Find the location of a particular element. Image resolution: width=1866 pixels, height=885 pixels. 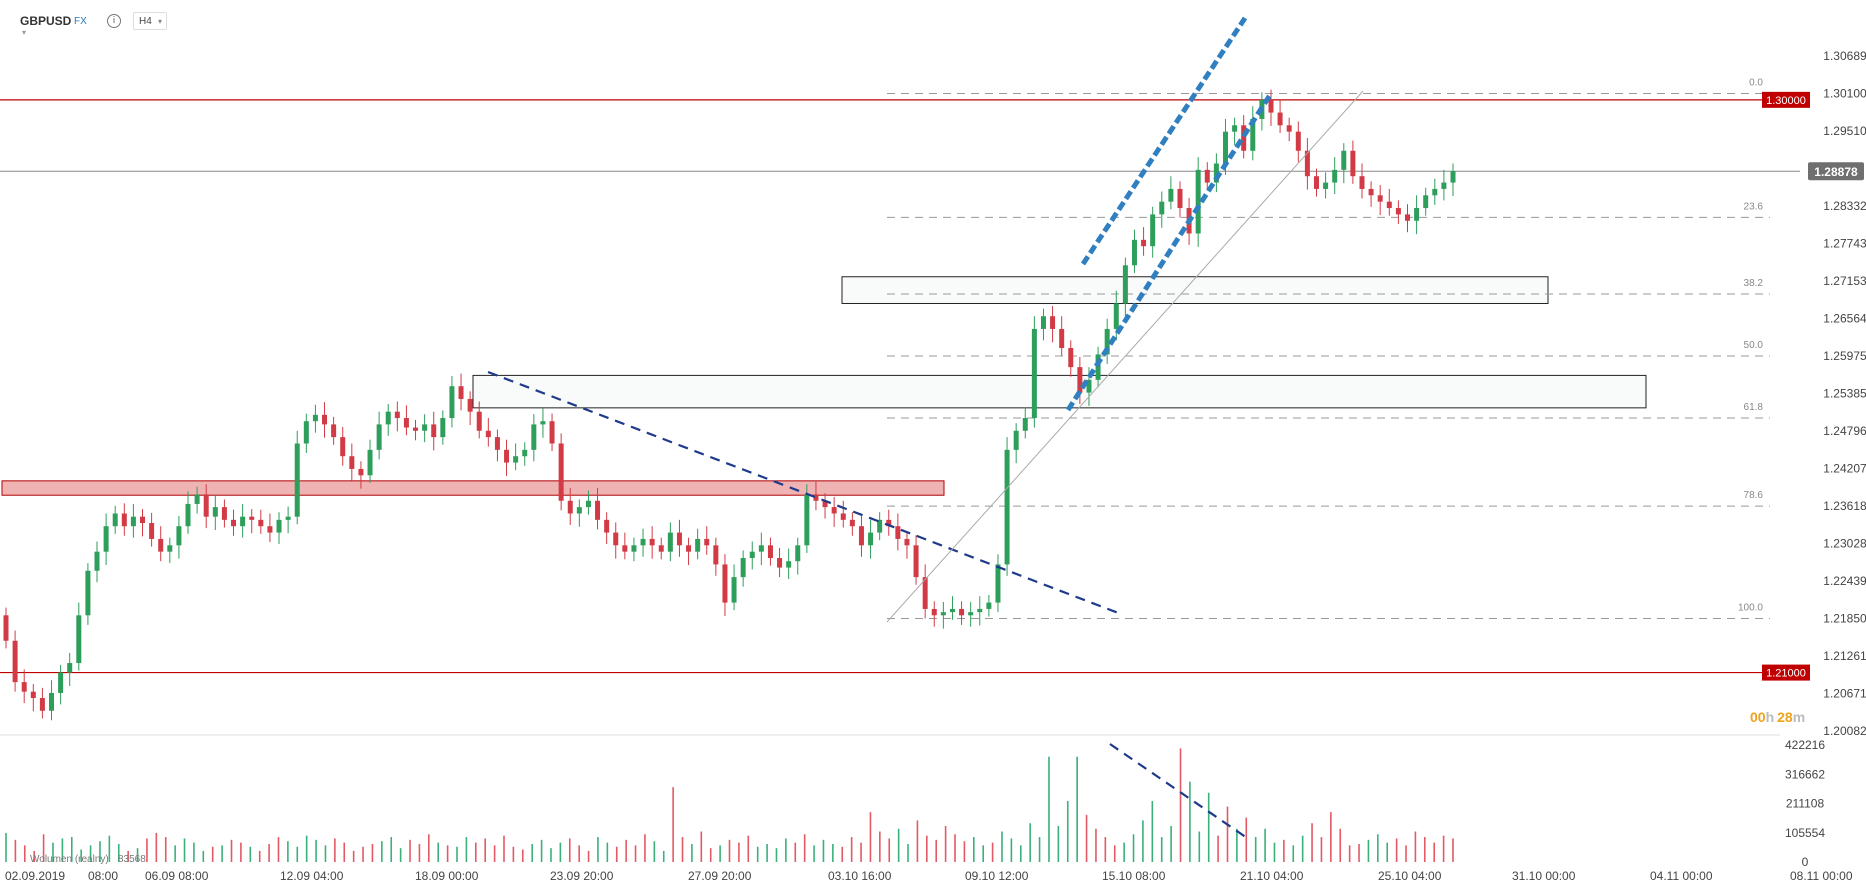

y-tick-label: 1.27153 is located at coordinates (1844, 281).